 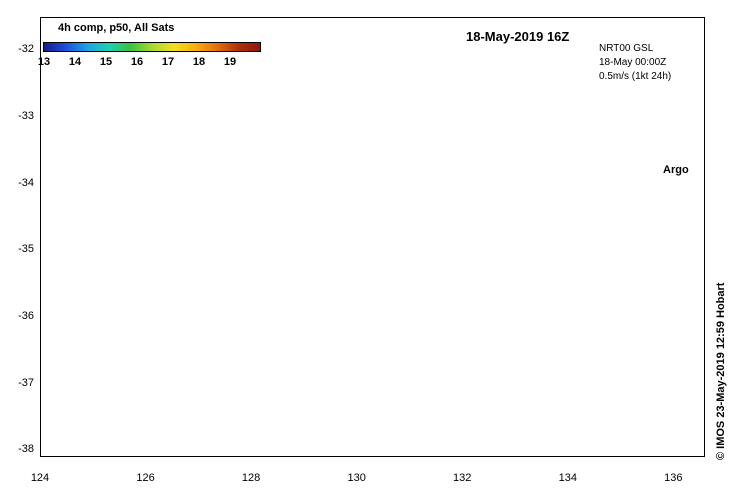 What do you see at coordinates (106, 62) in the screenshot?
I see `colorbar-tick: 15` at bounding box center [106, 62].